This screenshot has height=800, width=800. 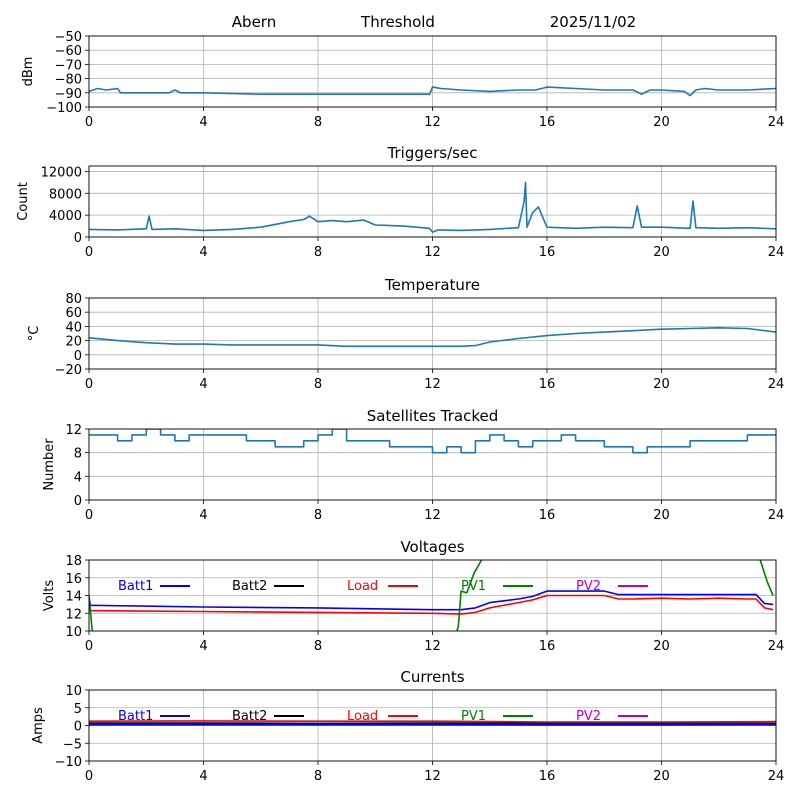 I want to click on y-tick-label: −70, so click(x=68, y=65).